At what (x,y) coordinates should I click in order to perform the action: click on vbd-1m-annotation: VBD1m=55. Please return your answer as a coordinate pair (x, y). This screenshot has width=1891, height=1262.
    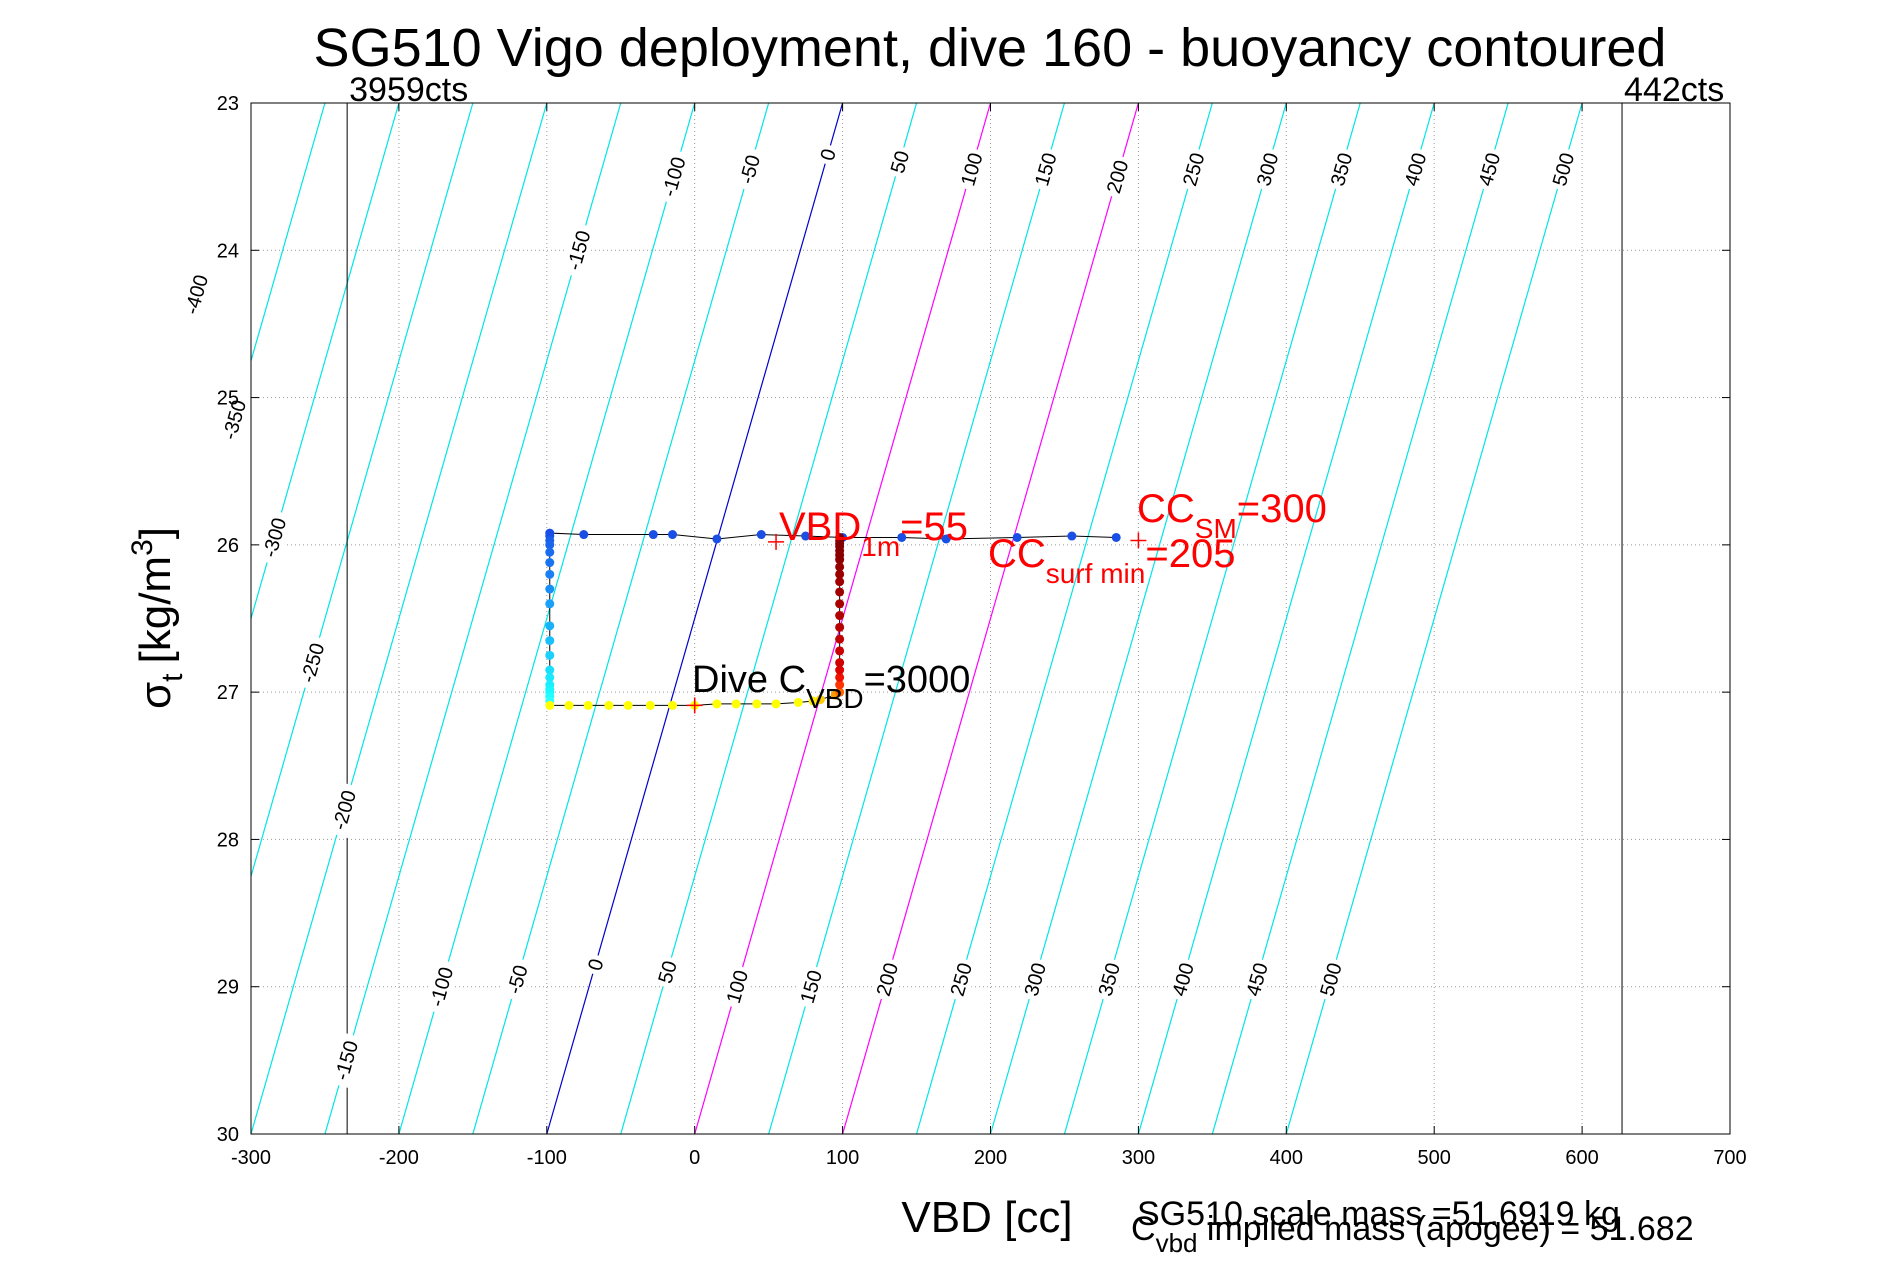
    Looking at the image, I should click on (873, 533).